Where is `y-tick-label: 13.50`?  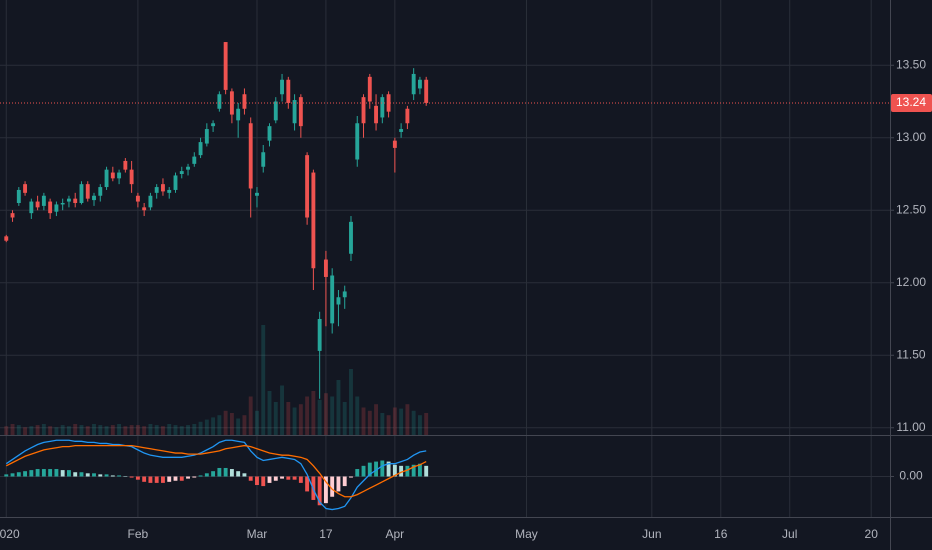
y-tick-label: 13.50 is located at coordinates (911, 64).